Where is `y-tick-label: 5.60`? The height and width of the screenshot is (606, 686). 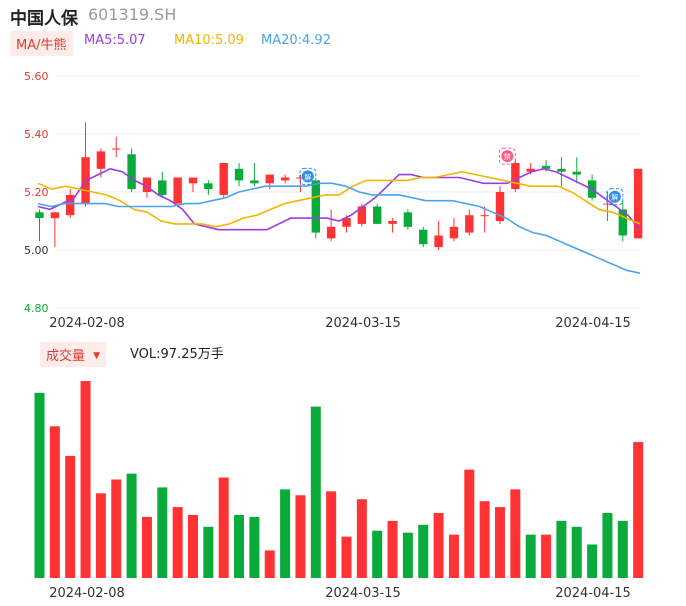
y-tick-label: 5.60 is located at coordinates (36, 76).